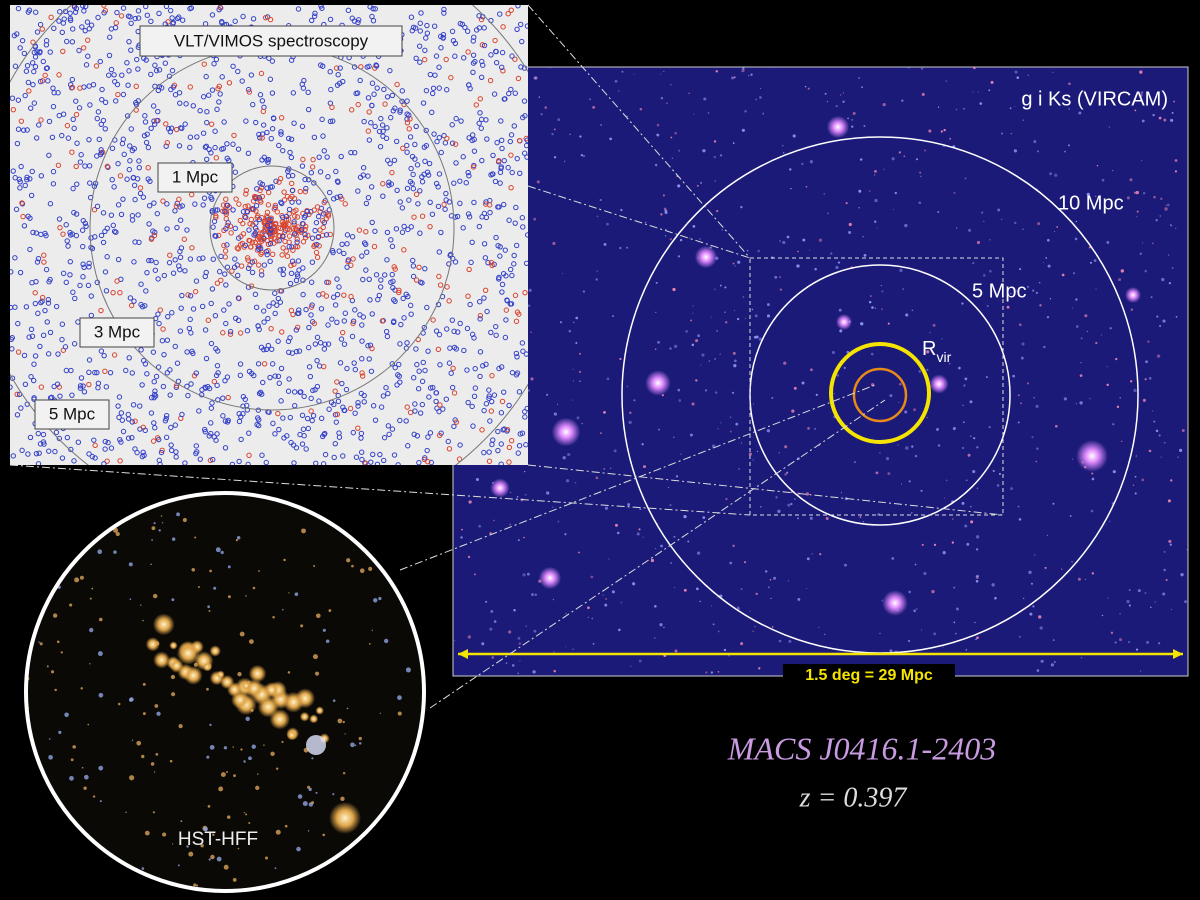 This screenshot has width=1200, height=900. What do you see at coordinates (227, 682) in the screenshot?
I see `cluster-galaxy` at bounding box center [227, 682].